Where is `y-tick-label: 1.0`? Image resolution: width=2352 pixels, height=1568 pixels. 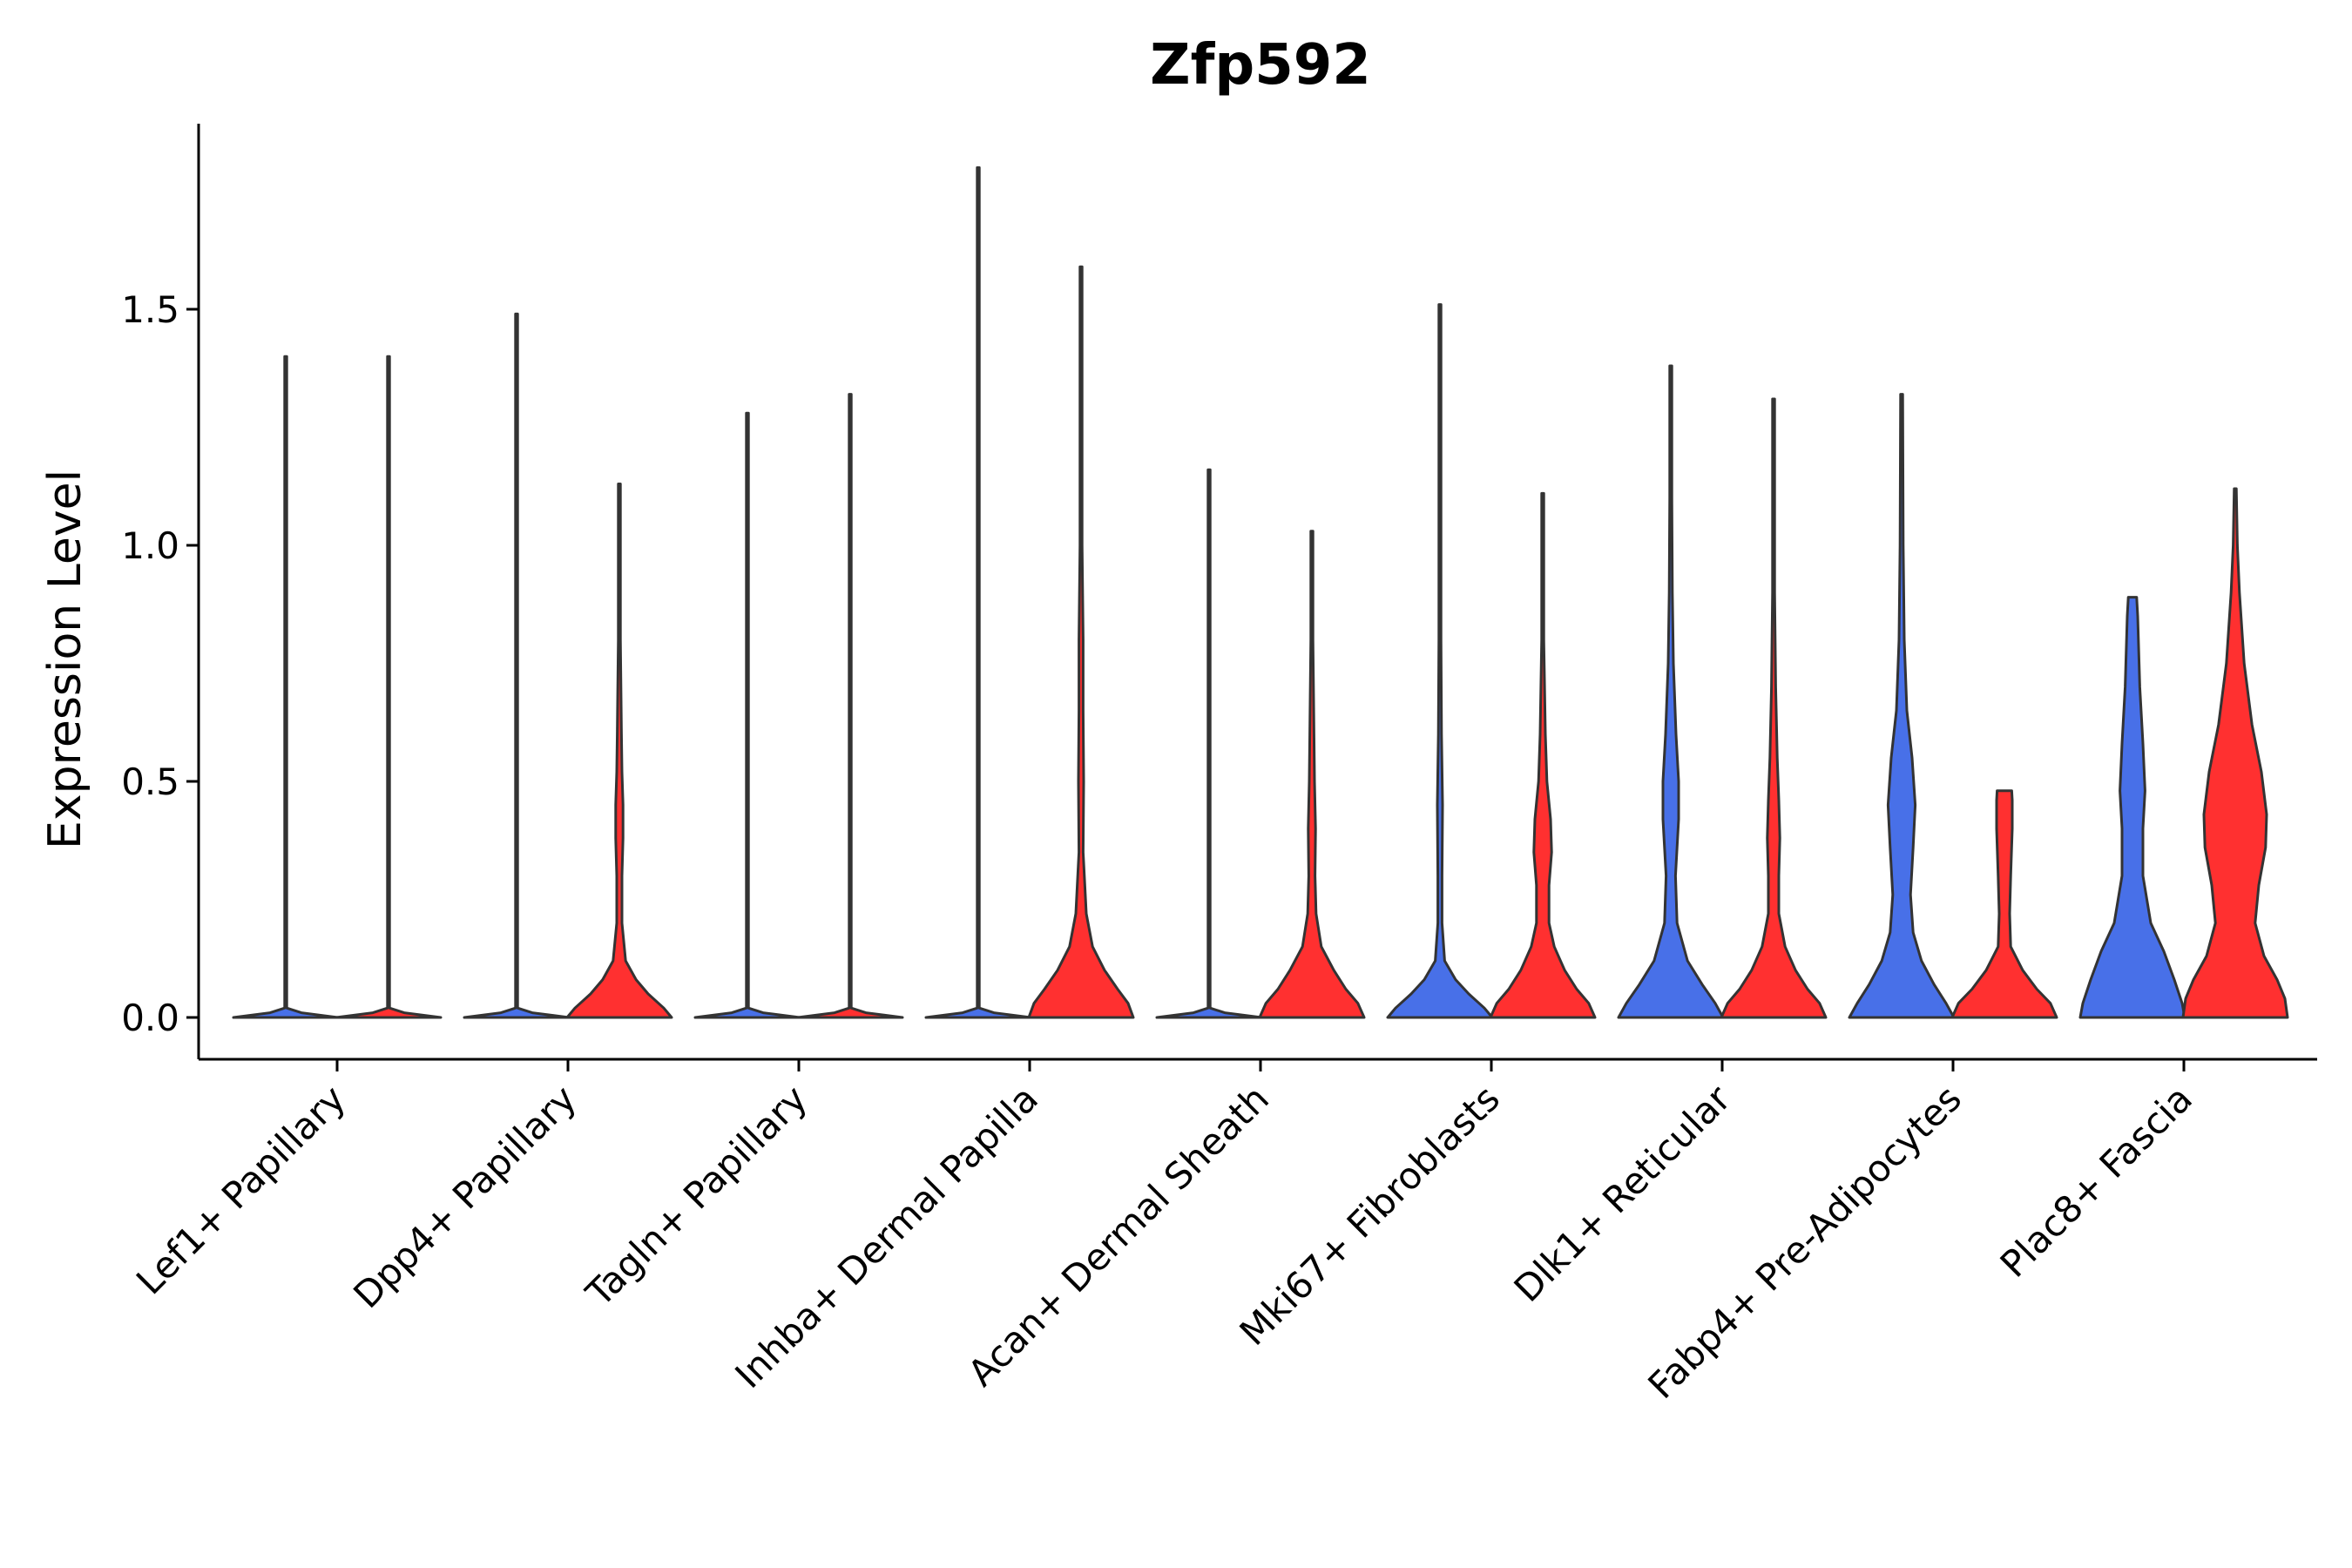 y-tick-label: 1.0 is located at coordinates (150, 545).